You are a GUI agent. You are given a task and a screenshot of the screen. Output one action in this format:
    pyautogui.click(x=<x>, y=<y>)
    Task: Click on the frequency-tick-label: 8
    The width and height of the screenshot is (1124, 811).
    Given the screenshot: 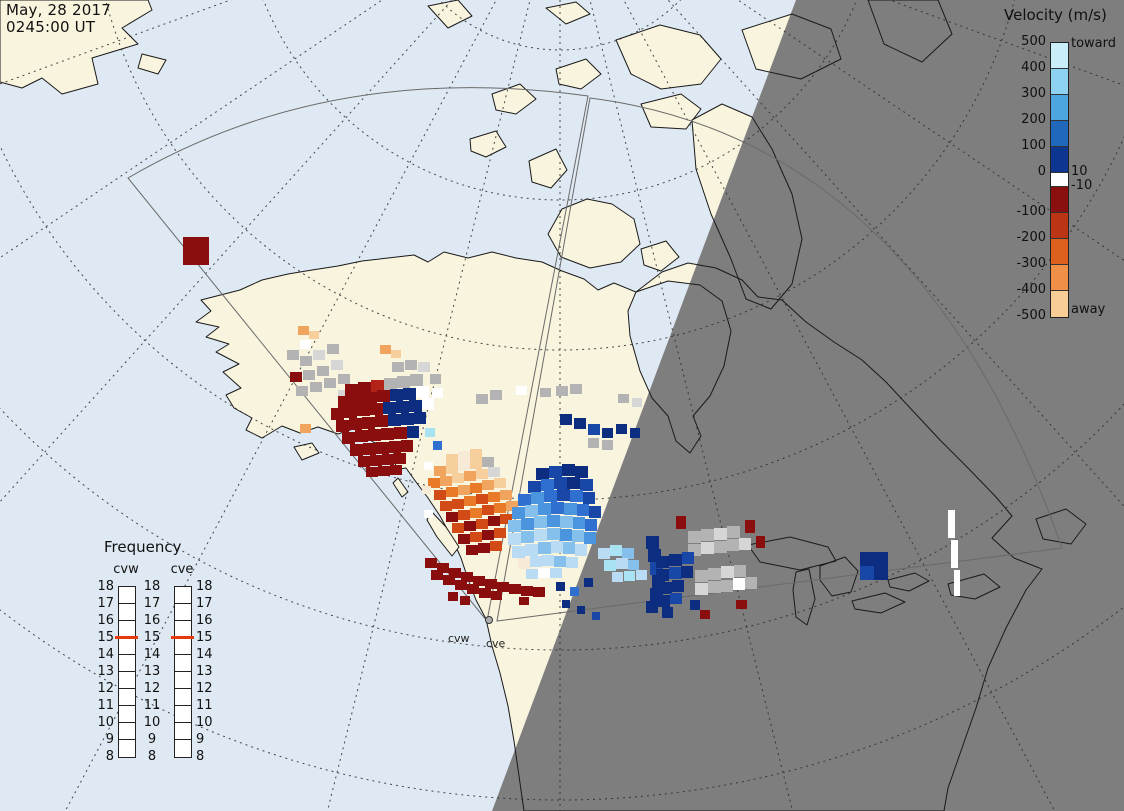 What is the action you would take?
    pyautogui.click(x=152, y=756)
    